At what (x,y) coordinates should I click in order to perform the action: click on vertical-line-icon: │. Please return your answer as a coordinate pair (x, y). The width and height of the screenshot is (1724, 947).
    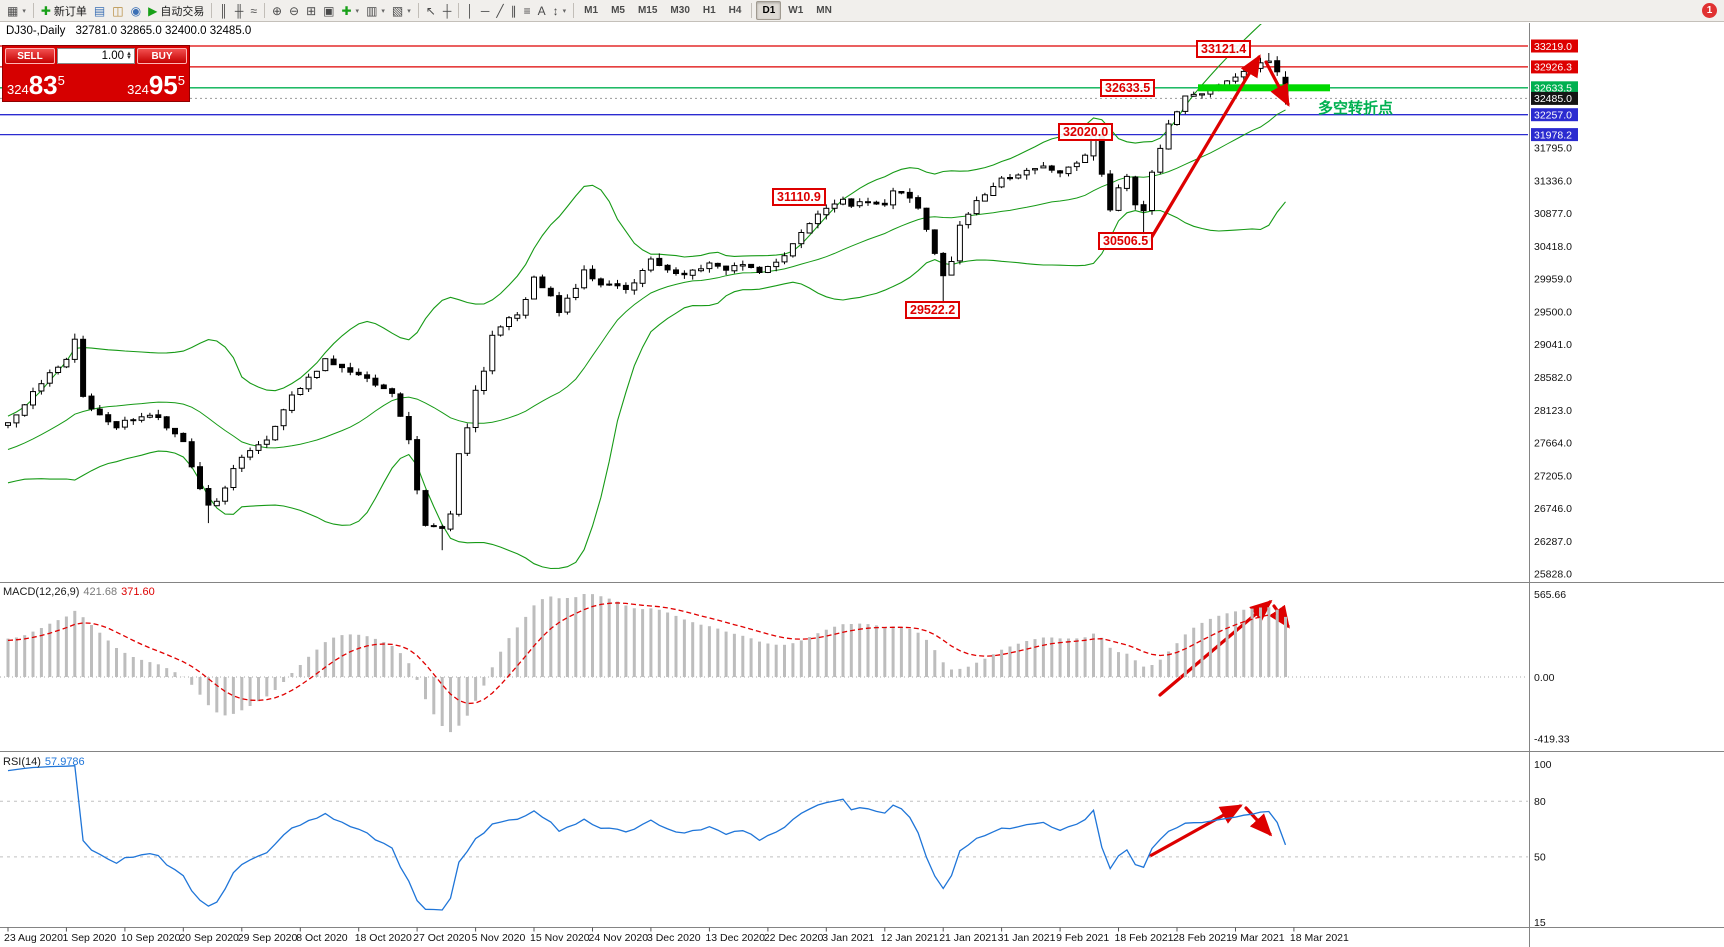
    Looking at the image, I should click on (470, 11).